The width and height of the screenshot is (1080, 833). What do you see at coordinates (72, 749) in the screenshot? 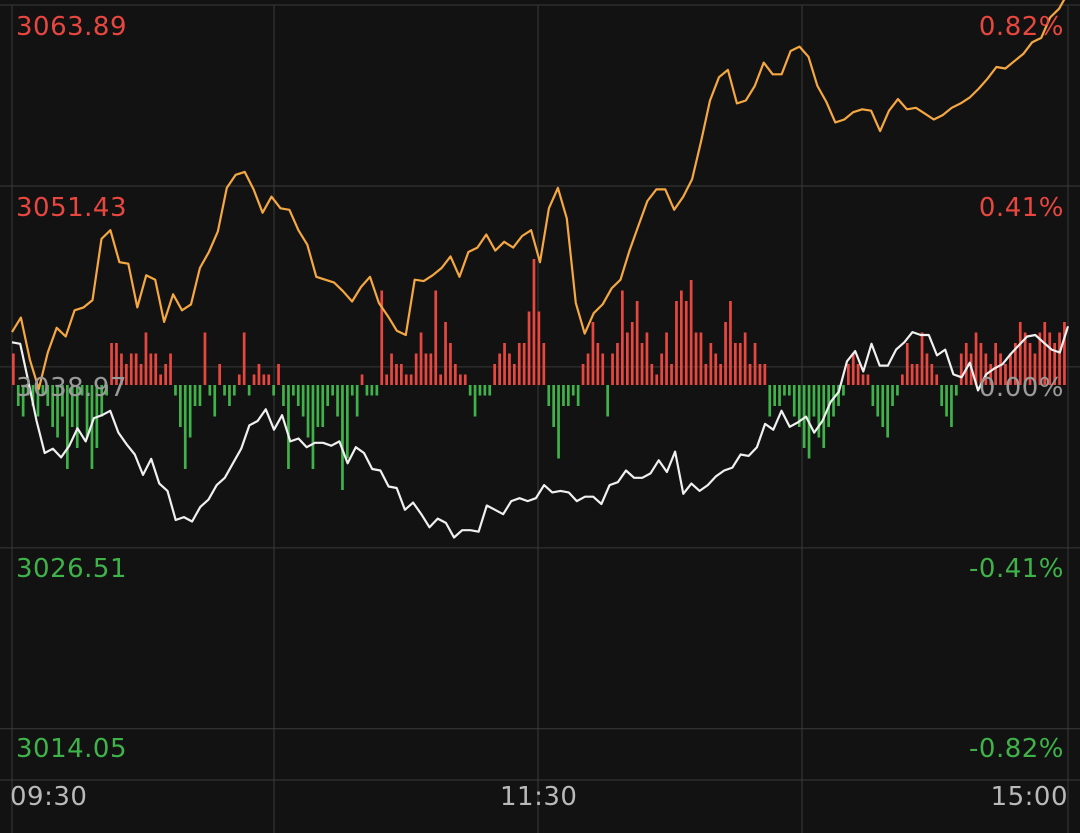
I see `y-tick-label: 3014.05` at bounding box center [72, 749].